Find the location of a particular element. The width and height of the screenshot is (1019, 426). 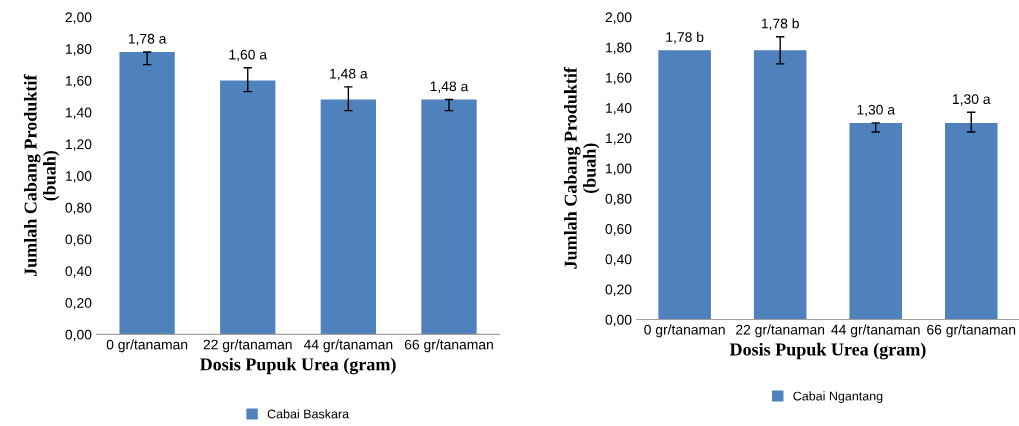

legend-label: Cabai Ngantang is located at coordinates (838, 397).